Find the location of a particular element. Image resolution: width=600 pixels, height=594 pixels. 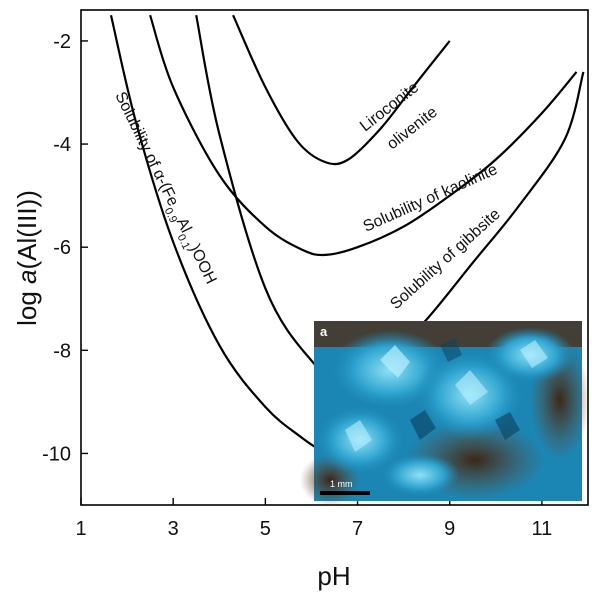

y-tick-label: -8 is located at coordinates (62, 351).